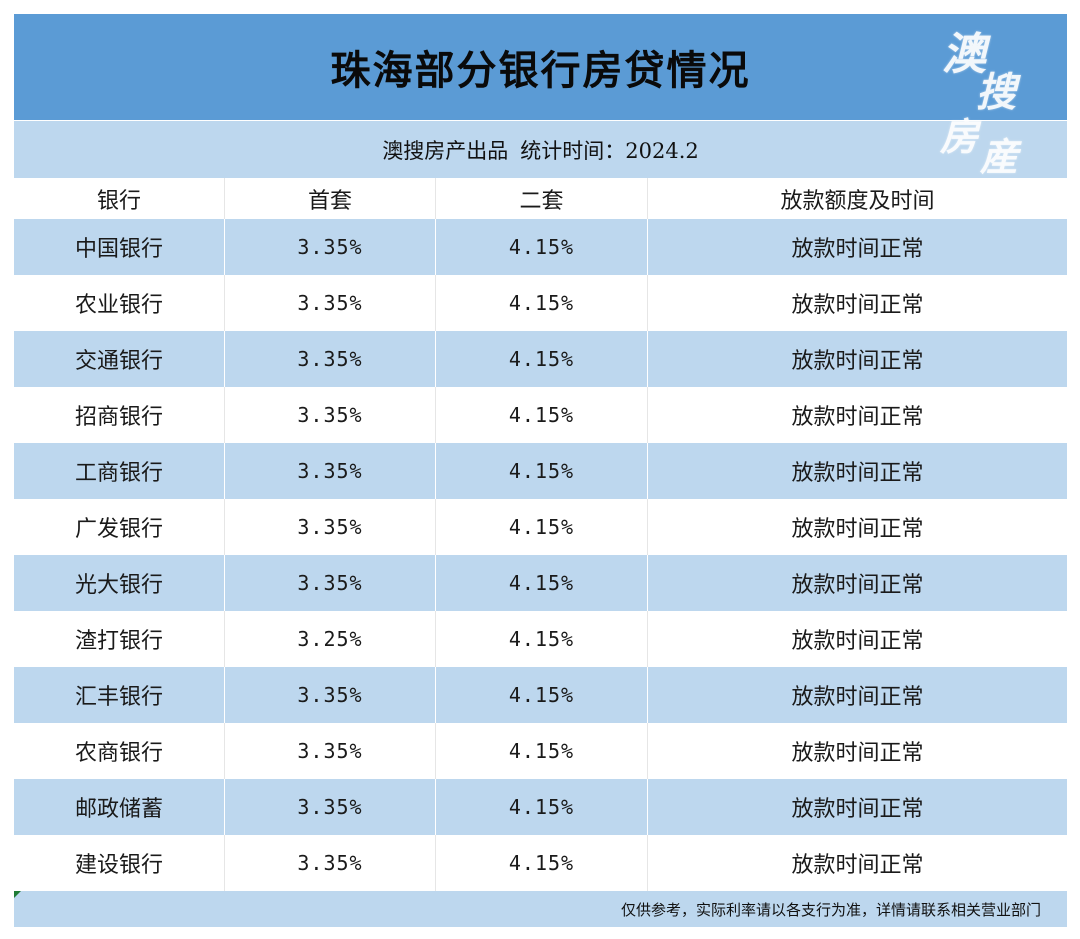  I want to click on header-loan-status: 放款额度及时间, so click(857, 201).